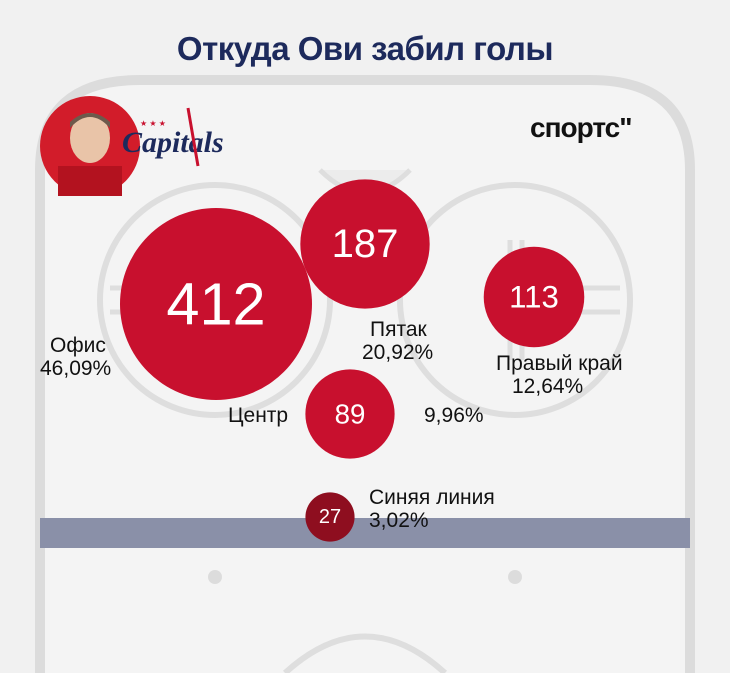  I want to click on bubble-value-1: 187, so click(365, 244).